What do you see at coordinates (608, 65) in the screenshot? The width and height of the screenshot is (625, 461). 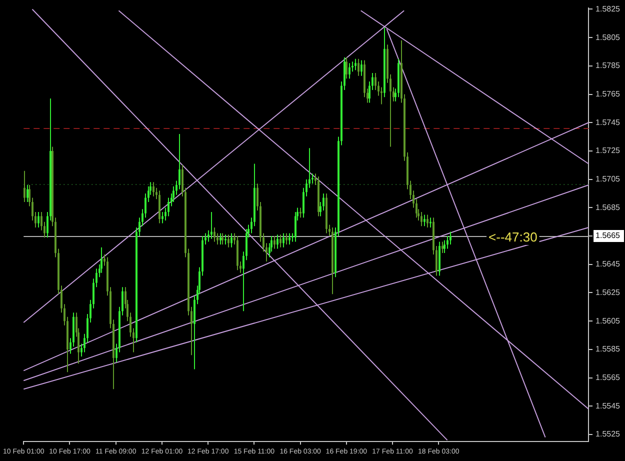 I see `y-tick-label: 1.5785` at bounding box center [608, 65].